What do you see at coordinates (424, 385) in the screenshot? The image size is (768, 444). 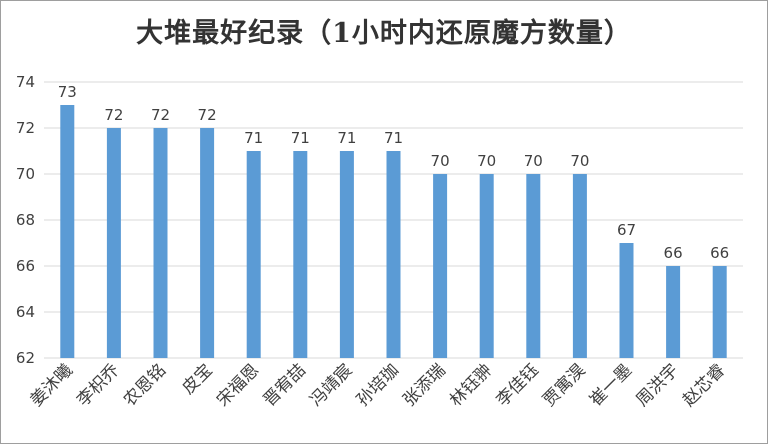 I see `x-tick-label: 张添瑞` at bounding box center [424, 385].